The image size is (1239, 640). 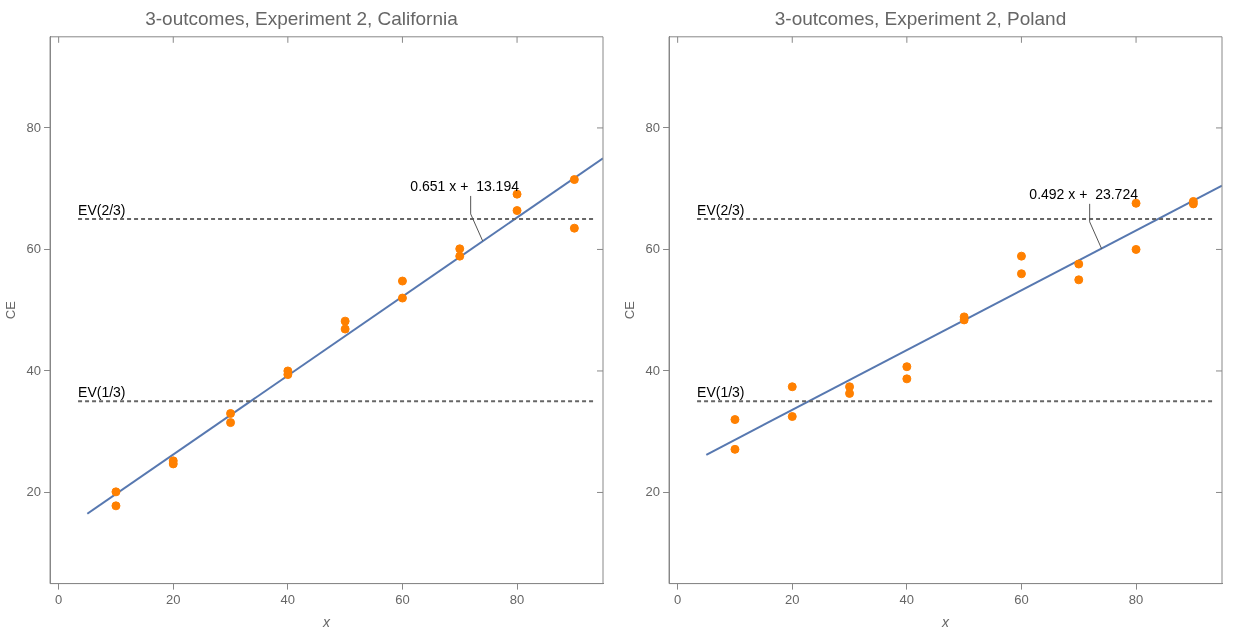 I want to click on annotation: 0.492 x + 23.724, so click(x=1084, y=193).